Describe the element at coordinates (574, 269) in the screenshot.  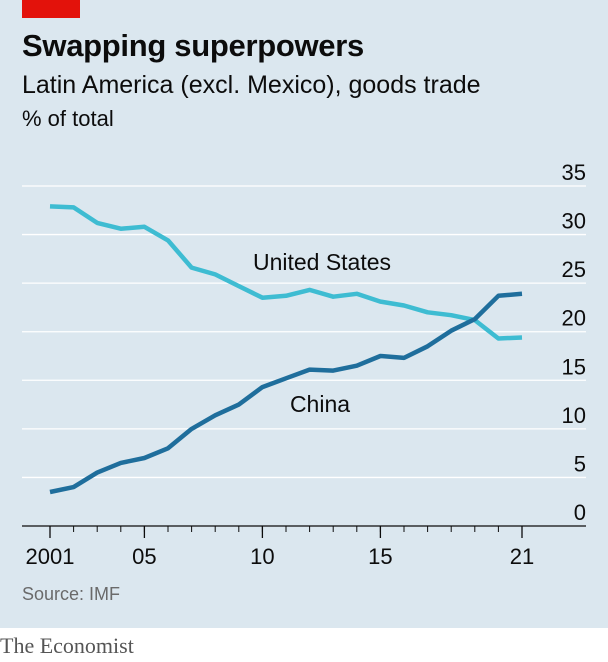
I see `y-tick-label-25: 25` at that location.